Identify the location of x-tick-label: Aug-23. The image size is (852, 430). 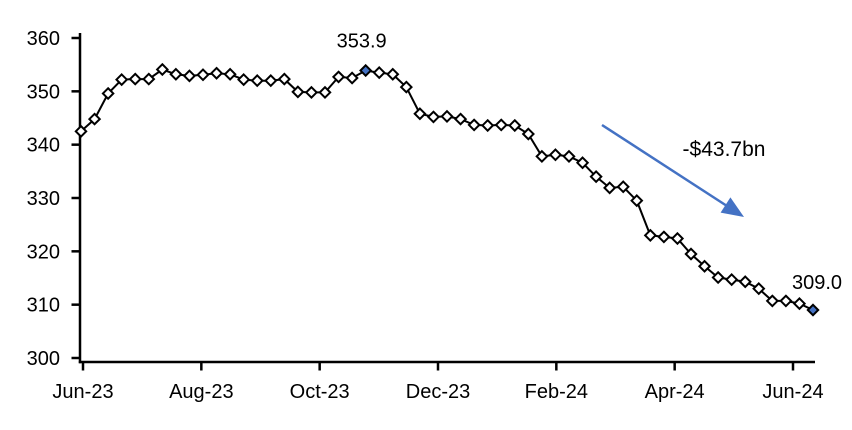
(201, 392).